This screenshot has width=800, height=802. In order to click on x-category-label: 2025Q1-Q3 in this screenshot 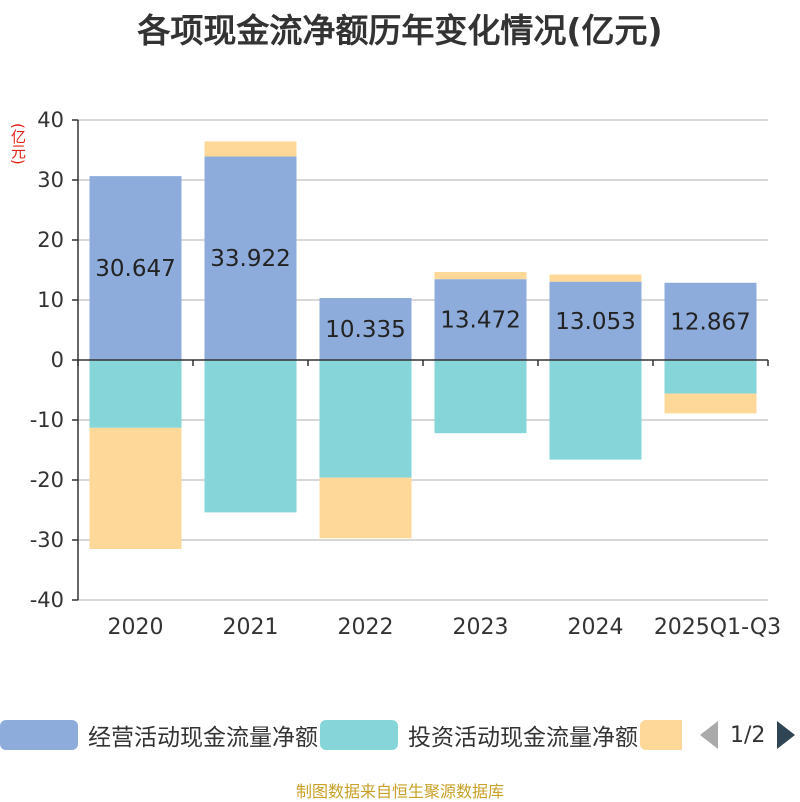, I will do `click(717, 627)`.